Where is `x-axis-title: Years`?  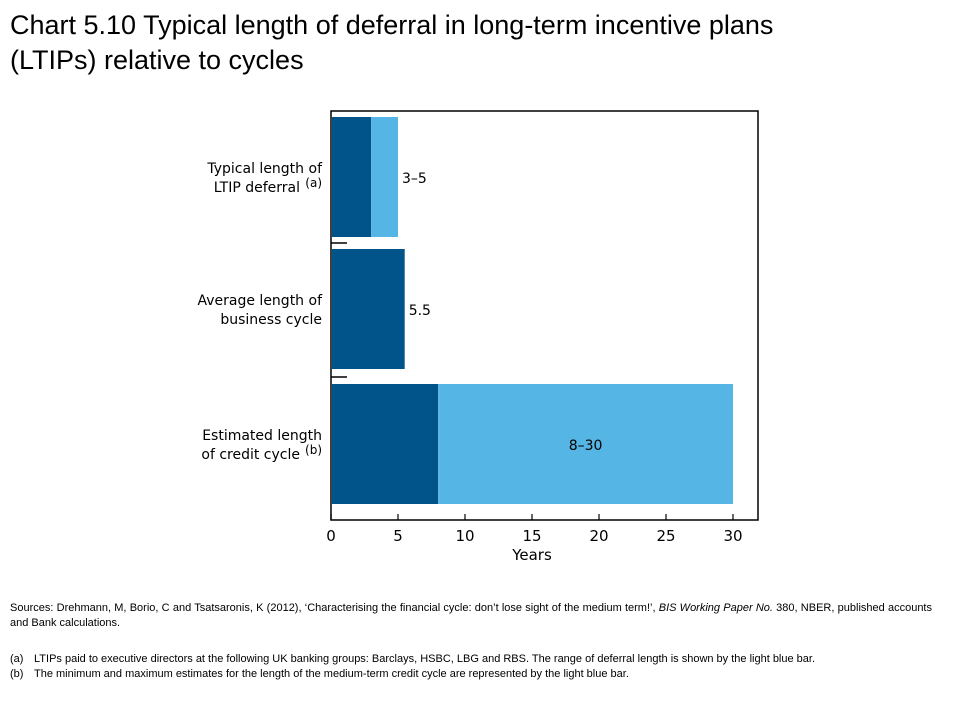 x-axis-title: Years is located at coordinates (531, 555).